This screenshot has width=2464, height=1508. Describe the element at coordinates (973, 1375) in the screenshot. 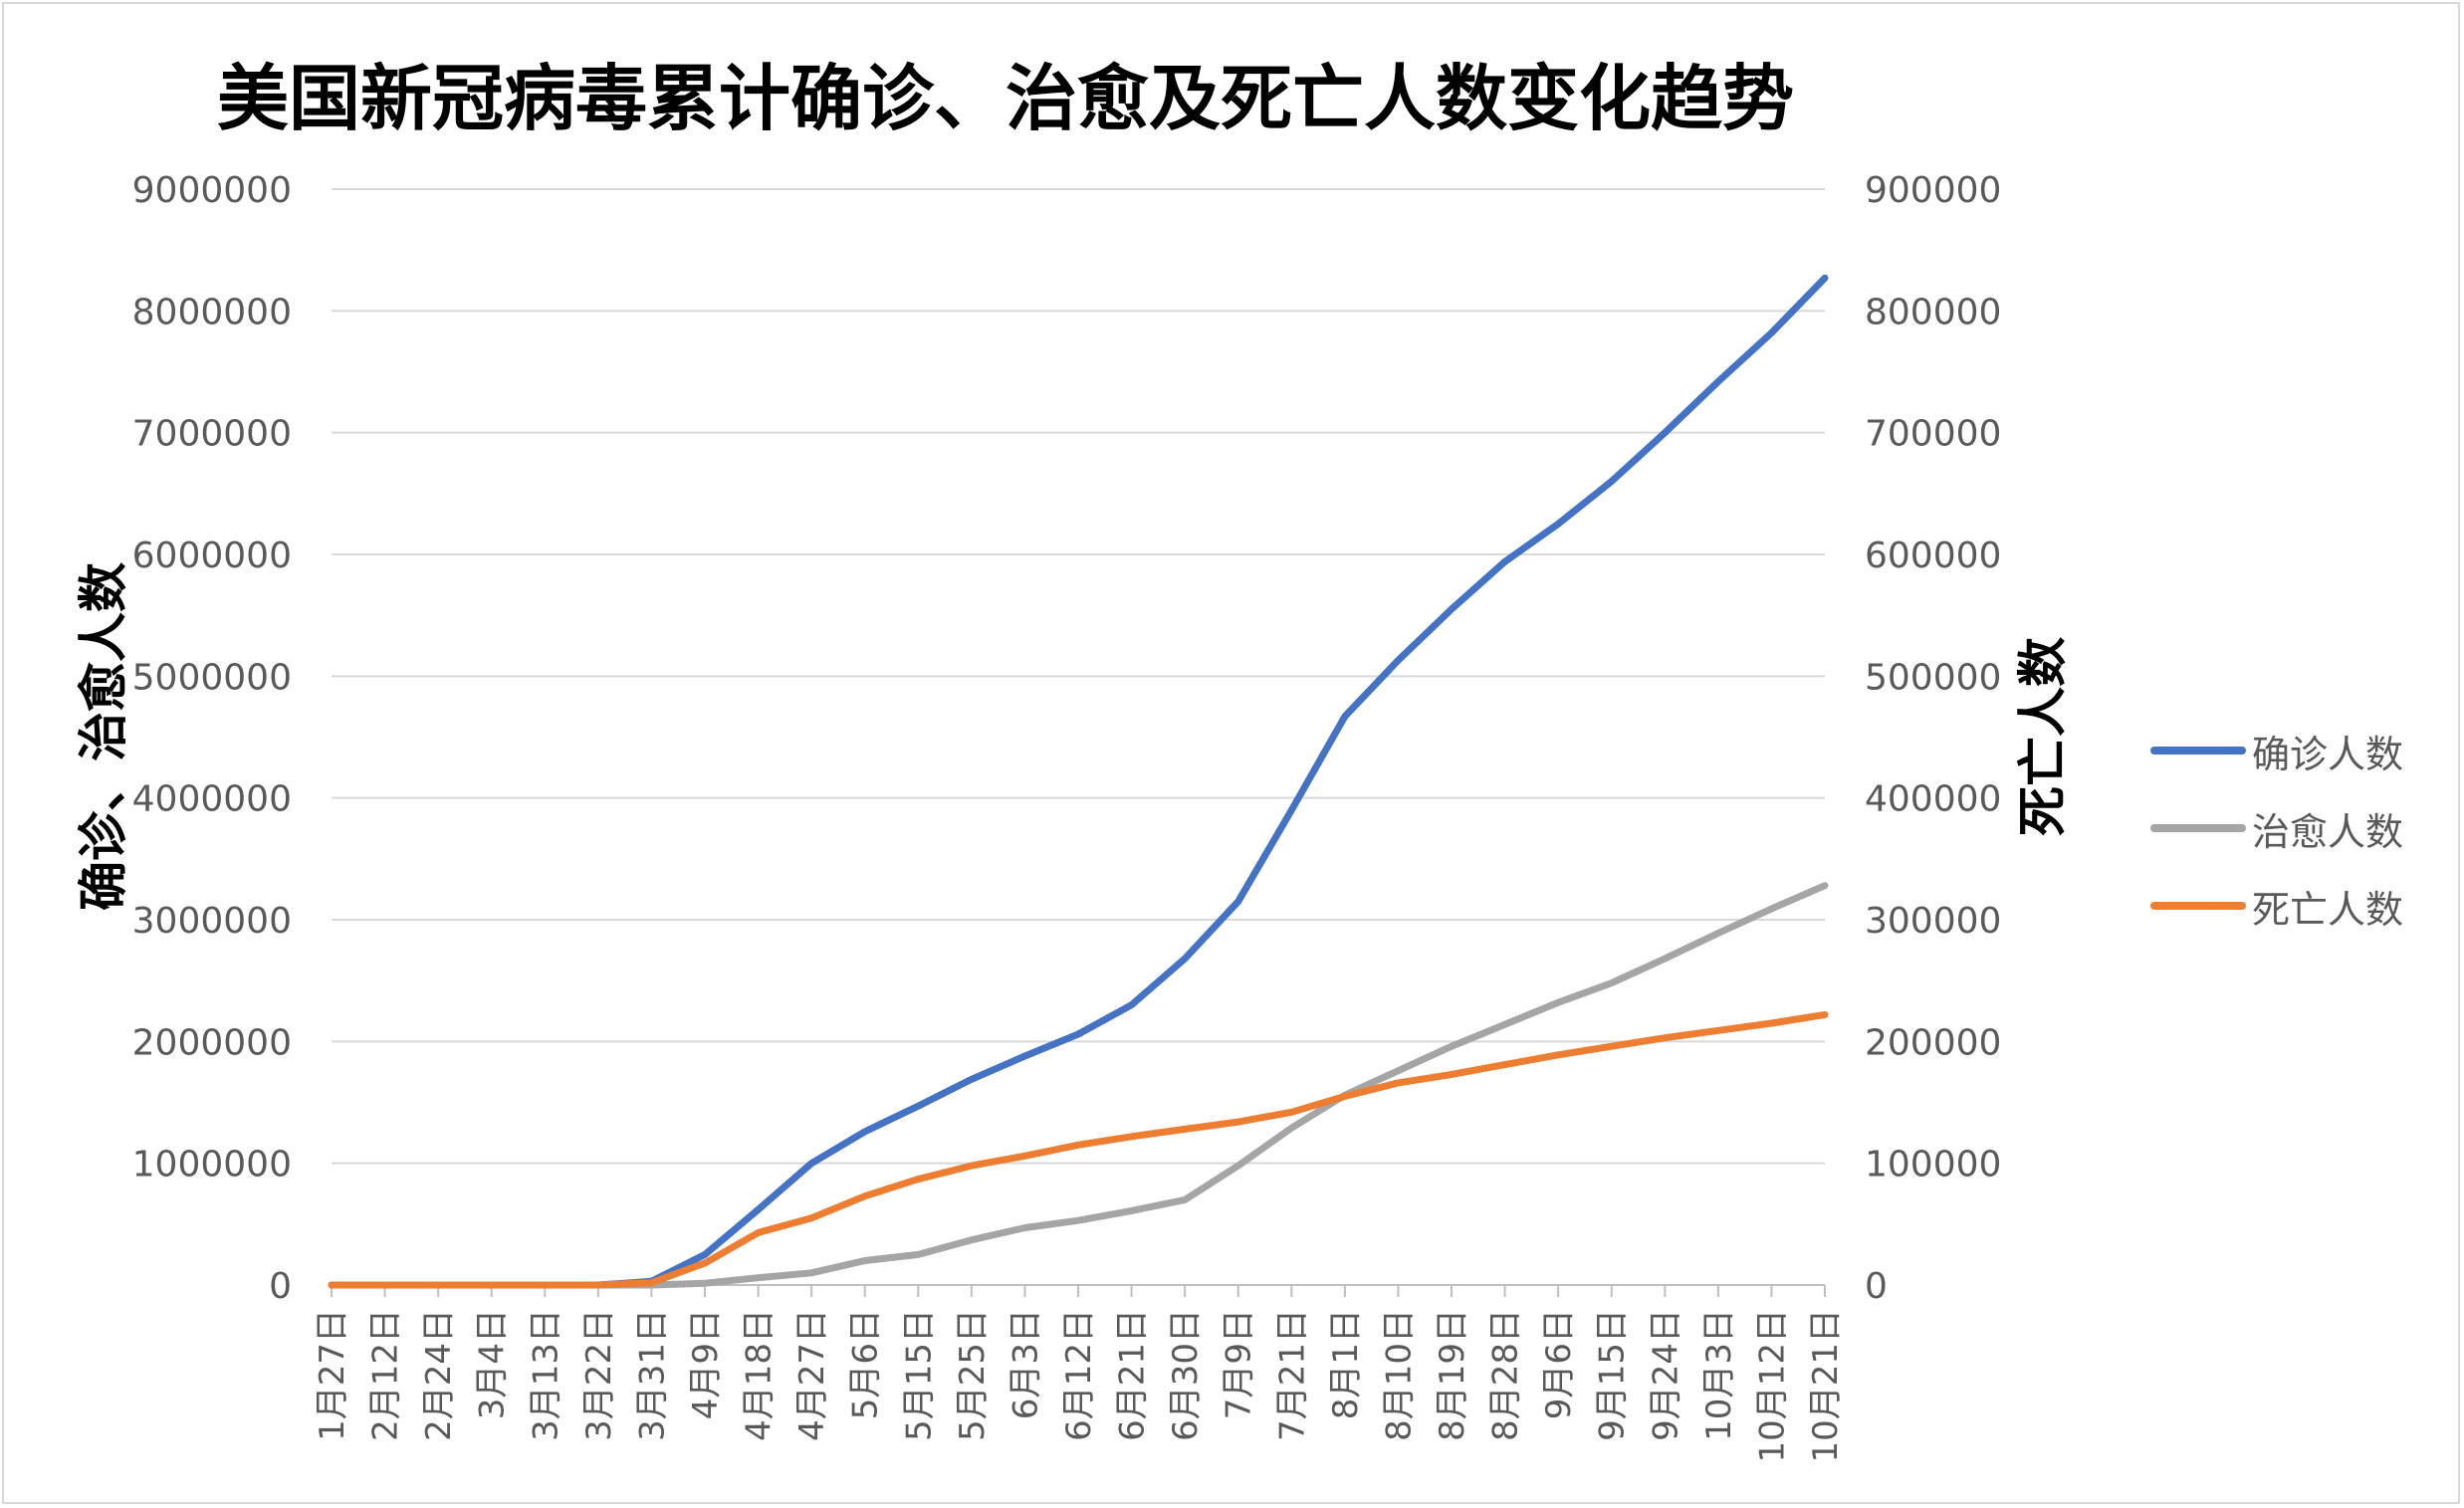

I see `x-tick-label: 5月25日` at that location.